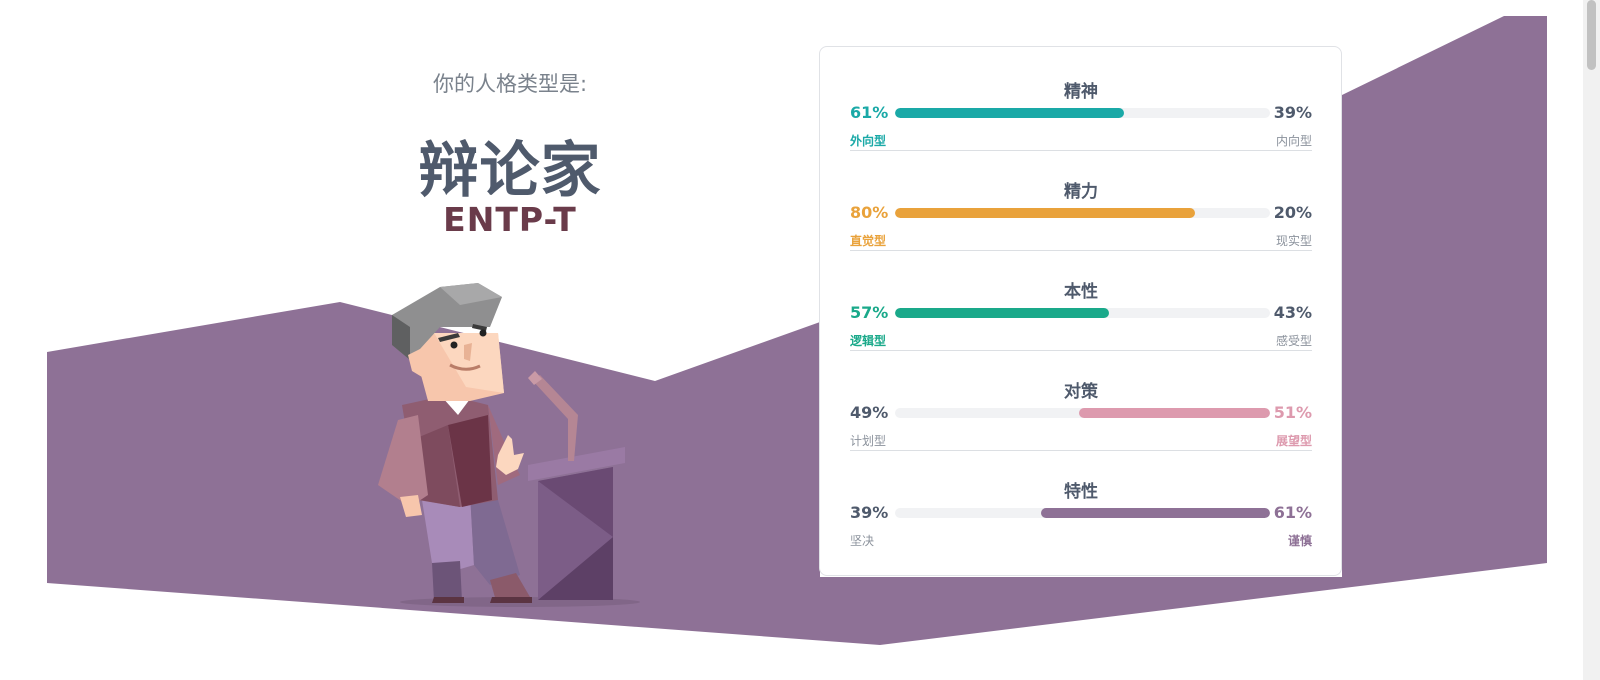 This screenshot has width=1600, height=680. Describe the element at coordinates (862, 541) in the screenshot. I see `trait-left-label: 坚决` at that location.